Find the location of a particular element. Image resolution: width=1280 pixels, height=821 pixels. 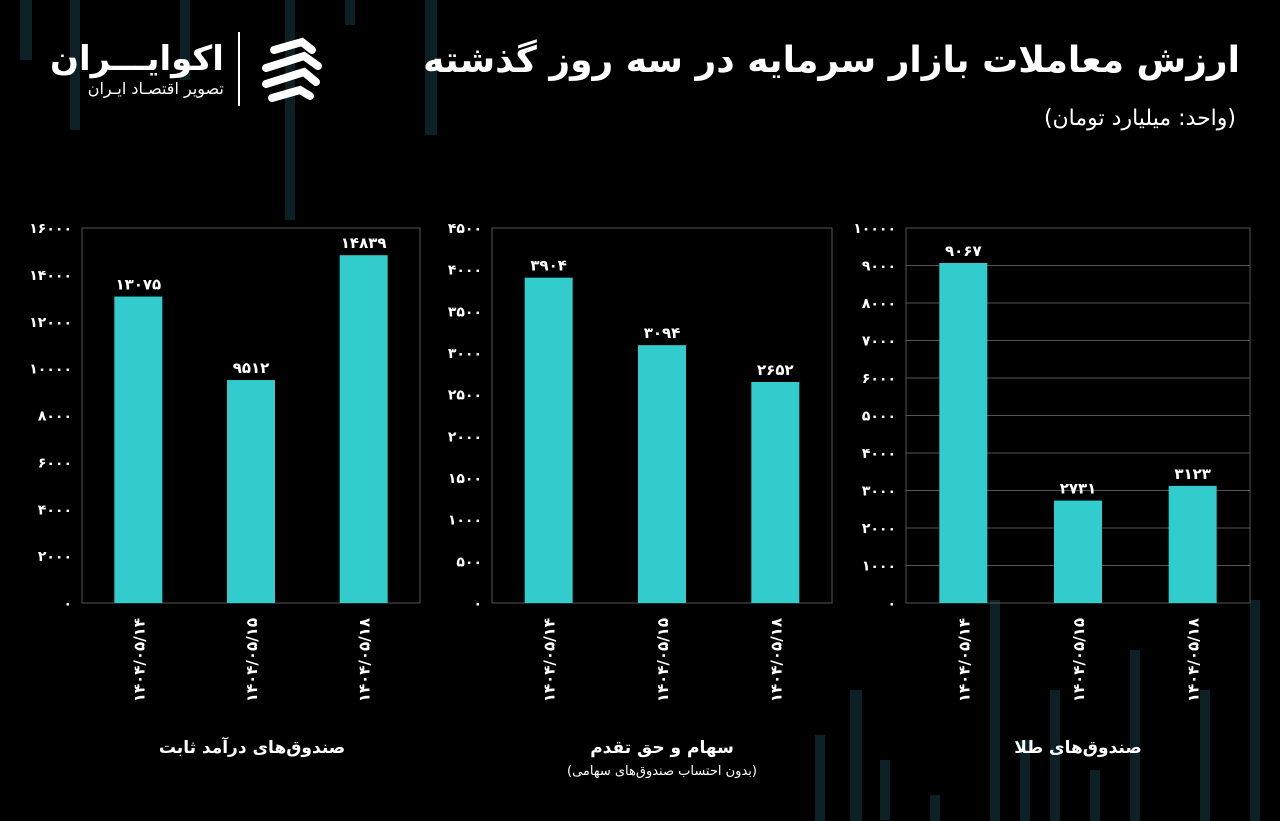

data-label: ۱۳۰۷۵ is located at coordinates (138, 285).